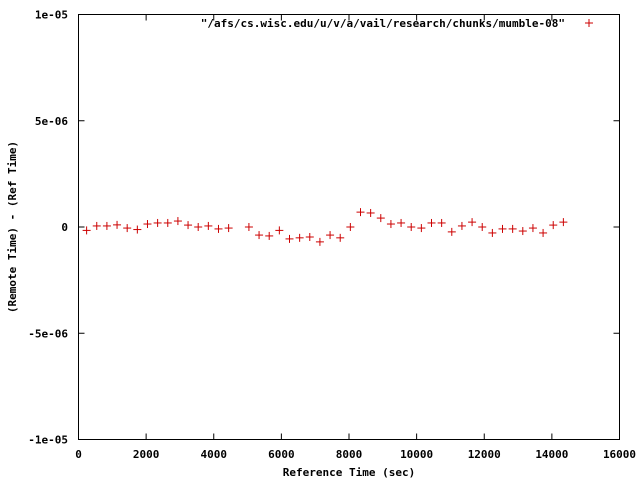 The image size is (640, 480). Describe the element at coordinates (619, 454) in the screenshot. I see `x-tick-label: 16000` at that location.